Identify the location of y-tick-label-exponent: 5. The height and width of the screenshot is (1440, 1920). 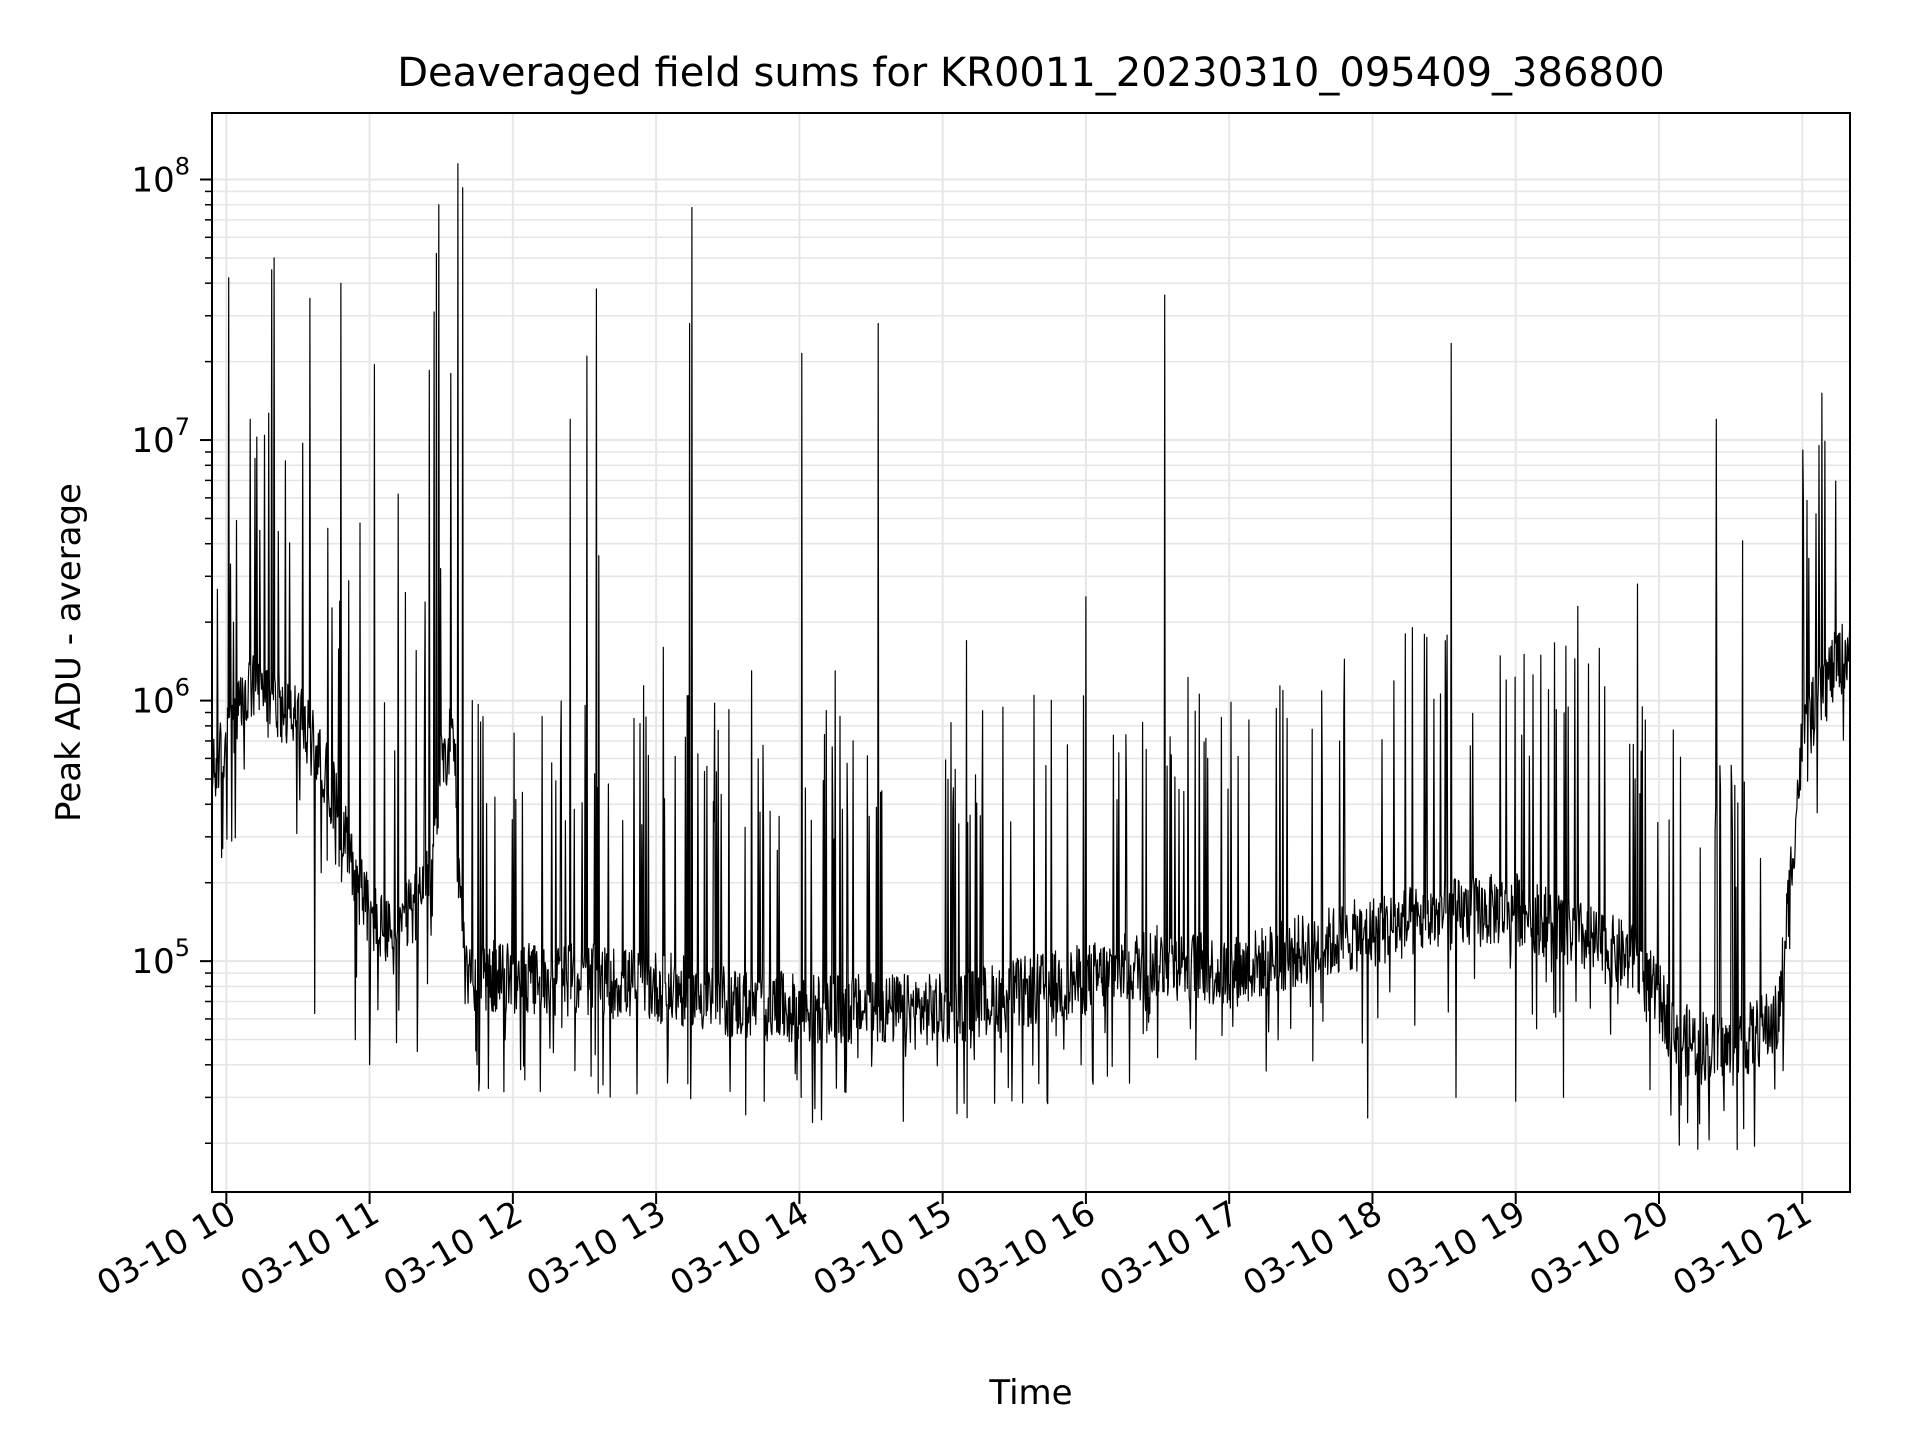
(182, 948).